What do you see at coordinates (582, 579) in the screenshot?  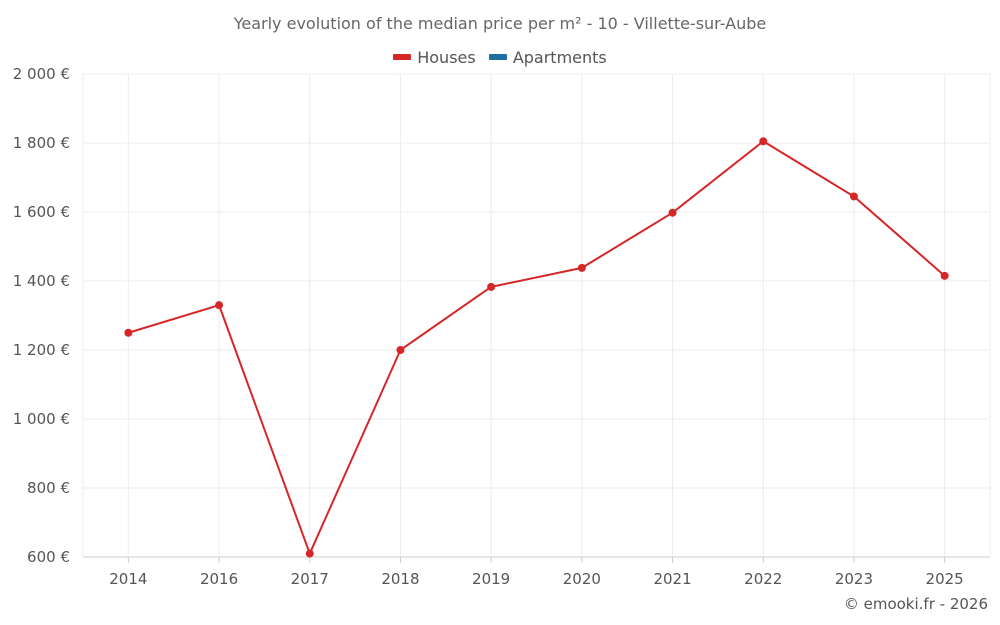 I see `x-tick-label: 2020` at bounding box center [582, 579].